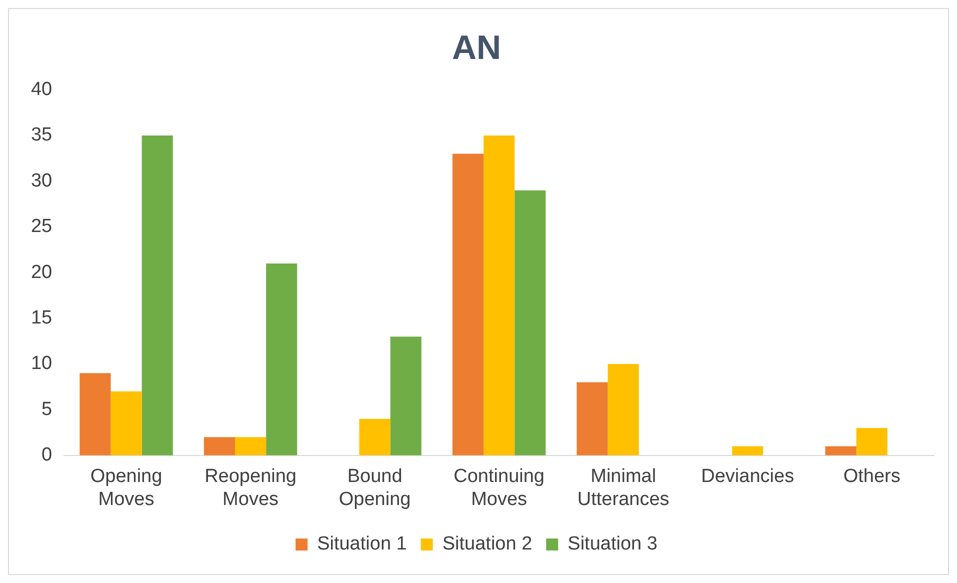 This screenshot has height=583, width=957. What do you see at coordinates (499, 488) in the screenshot?
I see `x-tick-label: Continuing Moves` at bounding box center [499, 488].